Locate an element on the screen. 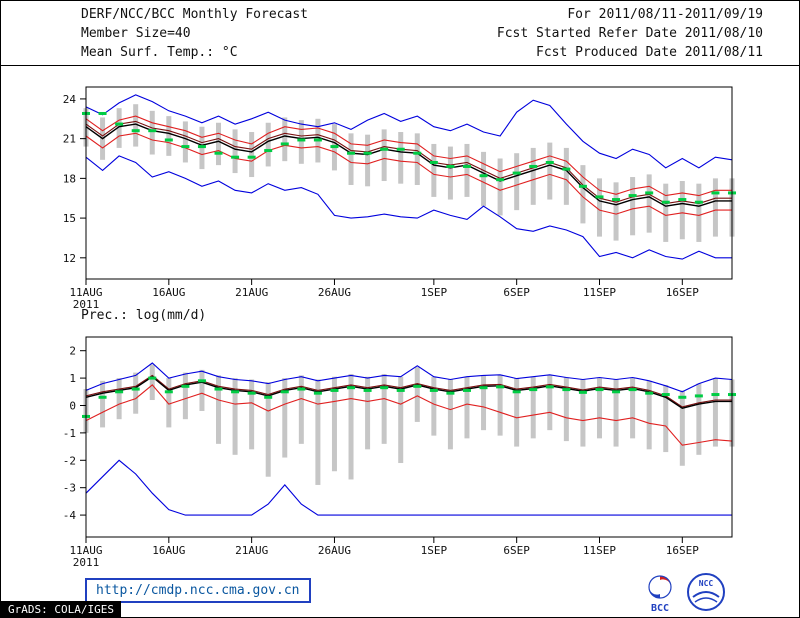  y-tick-label: 12 is located at coordinates (69, 258).